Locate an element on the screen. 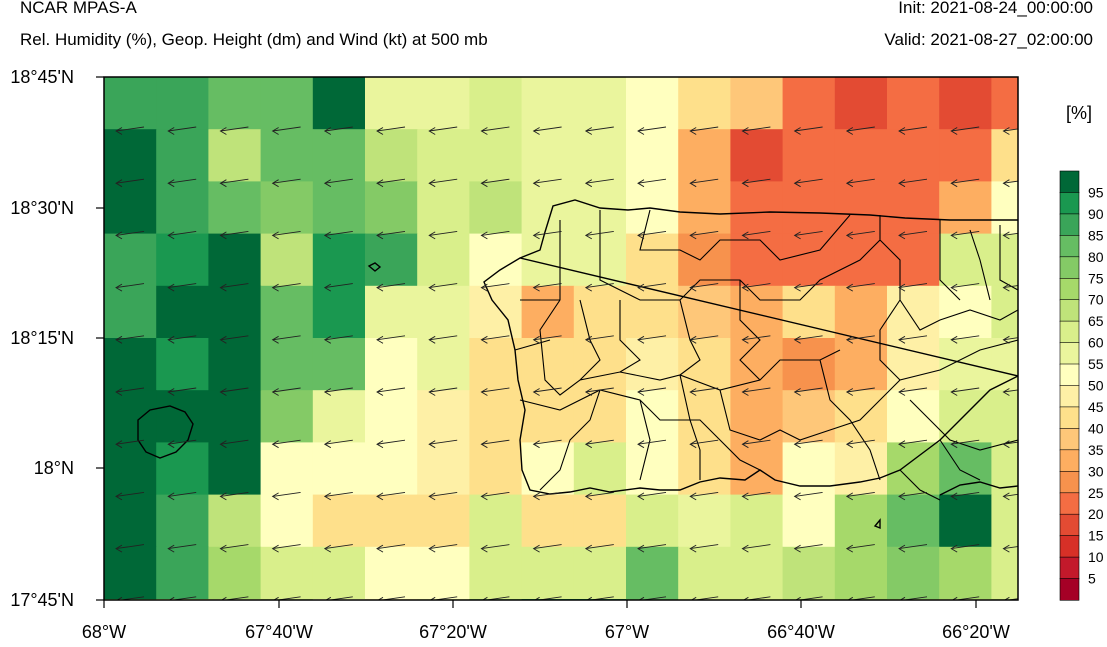  lon-tick-label: 67°W is located at coordinates (627, 632).